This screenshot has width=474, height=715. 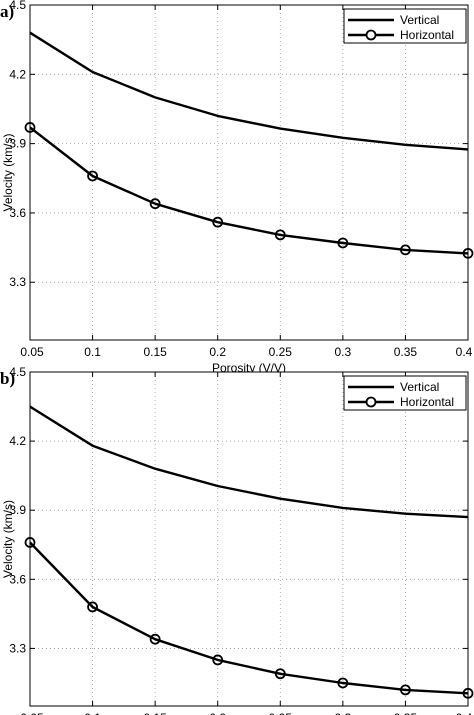 I want to click on series-line-vertical, so click(x=249, y=462).